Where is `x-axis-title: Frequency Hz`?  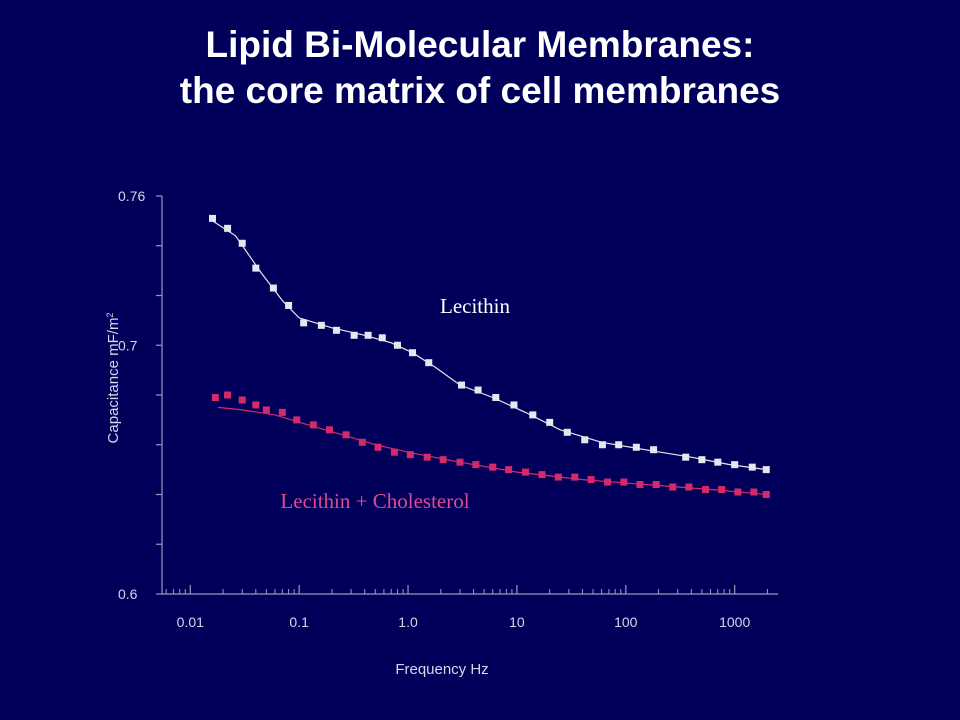 x-axis-title: Frequency Hz is located at coordinates (441, 669).